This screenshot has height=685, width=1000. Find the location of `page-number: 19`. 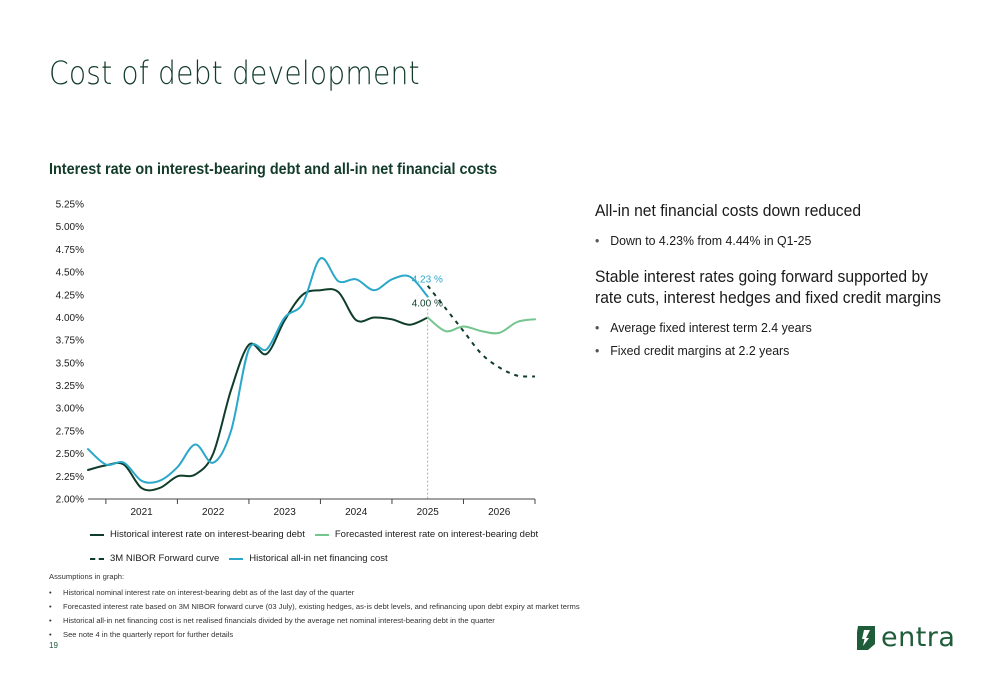

page-number: 19 is located at coordinates (53, 645).